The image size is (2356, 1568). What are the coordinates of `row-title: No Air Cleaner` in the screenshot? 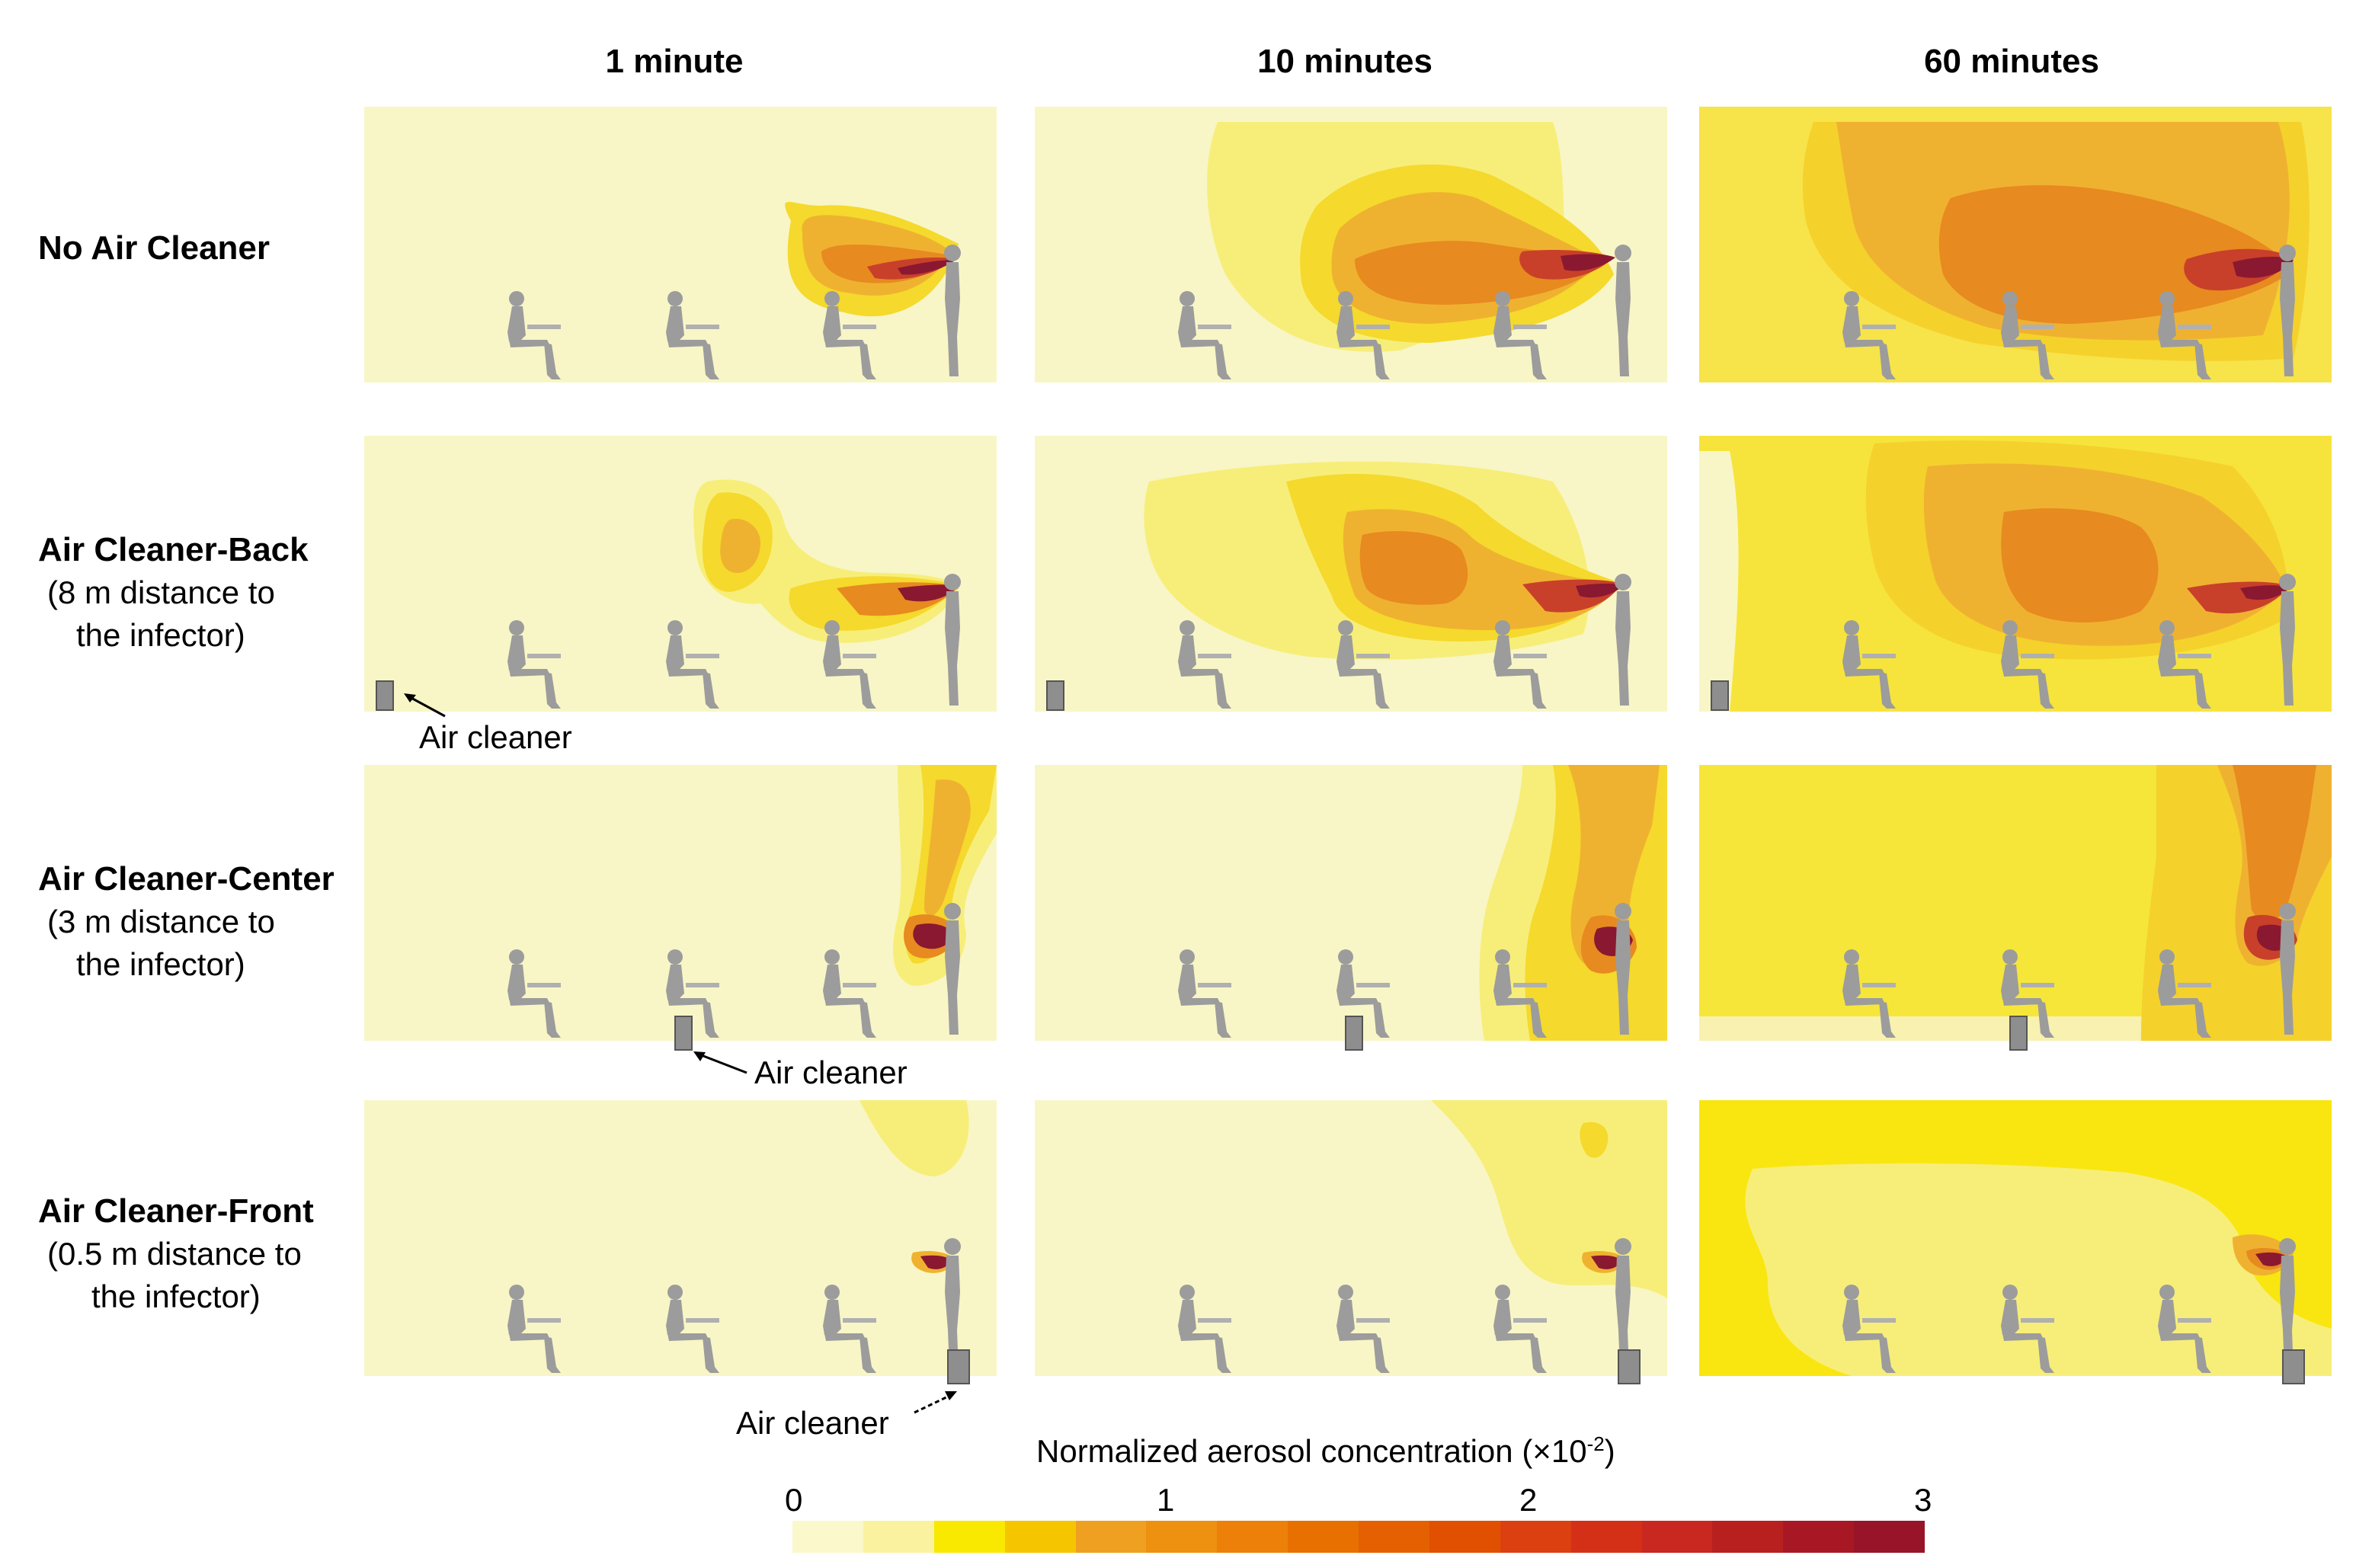 It's located at (154, 248).